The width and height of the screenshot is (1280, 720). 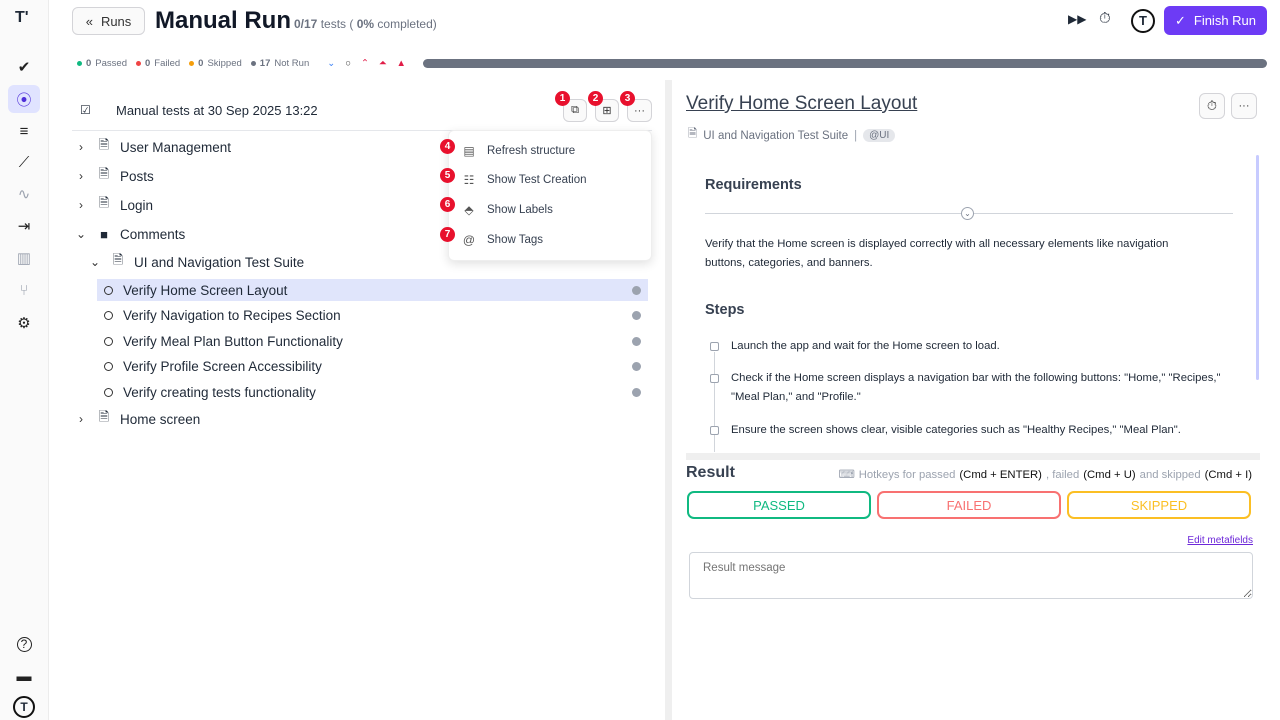 What do you see at coordinates (24, 290) in the screenshot?
I see `branch-icon: ⑂` at bounding box center [24, 290].